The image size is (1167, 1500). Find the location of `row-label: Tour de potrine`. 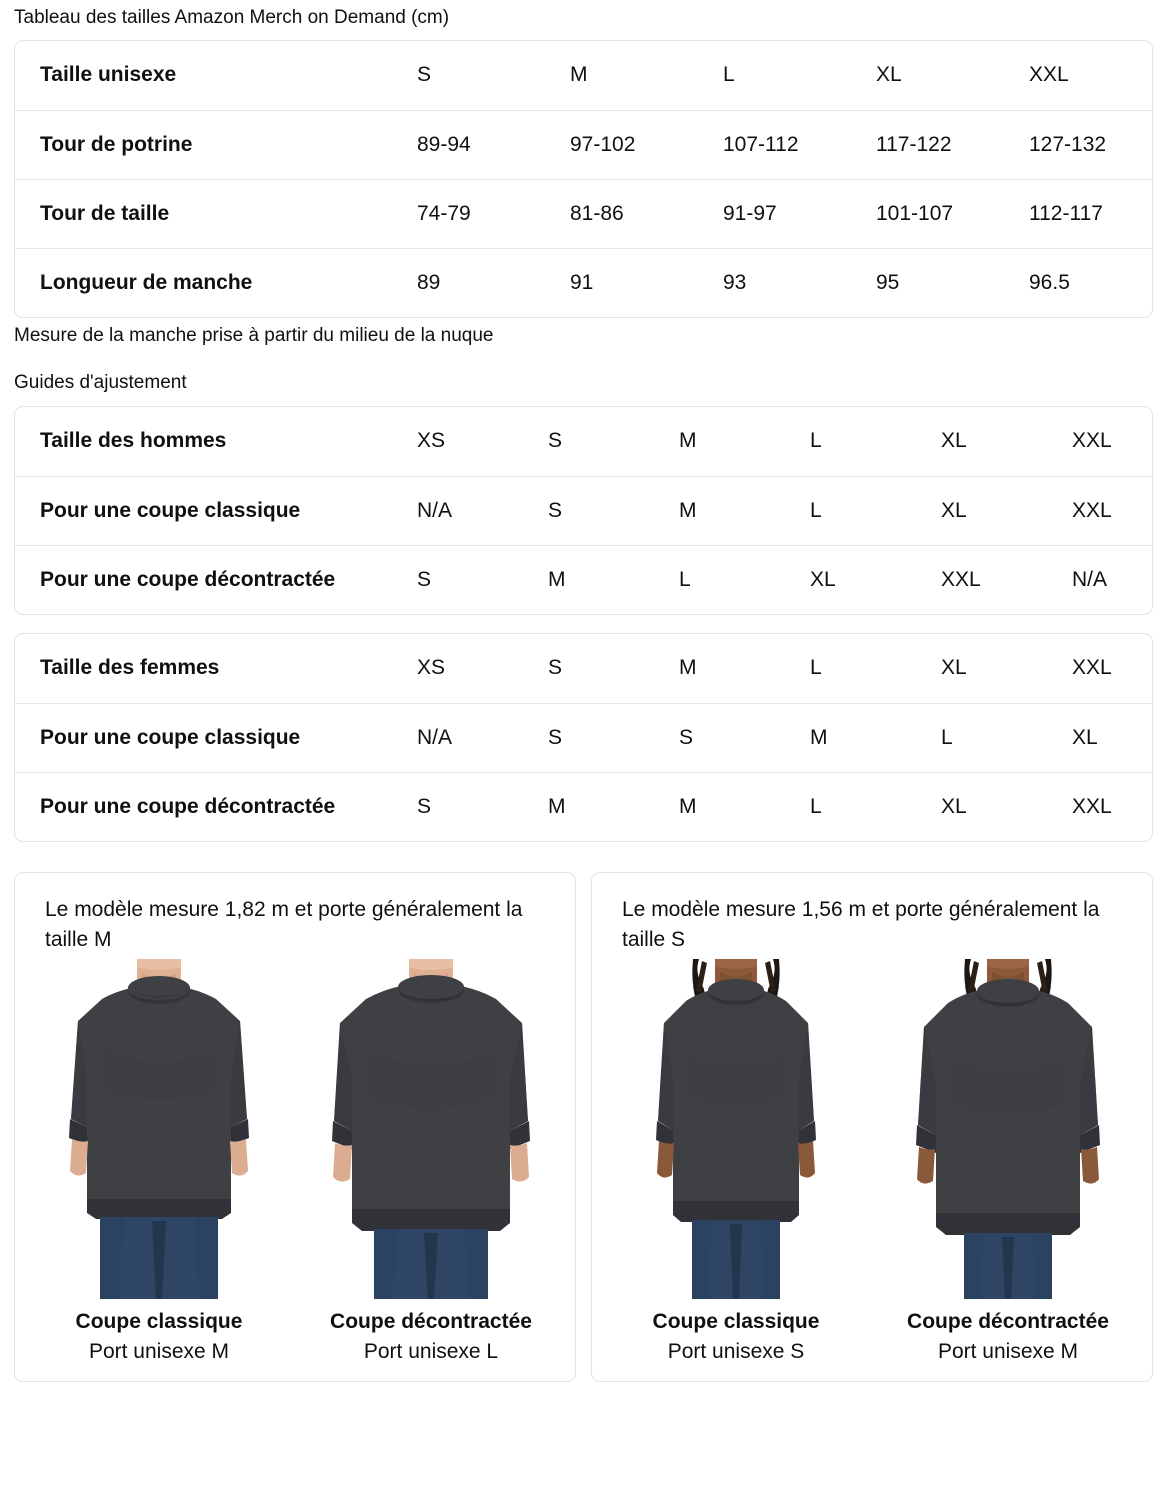

row-label: Tour de potrine is located at coordinates (215, 144).